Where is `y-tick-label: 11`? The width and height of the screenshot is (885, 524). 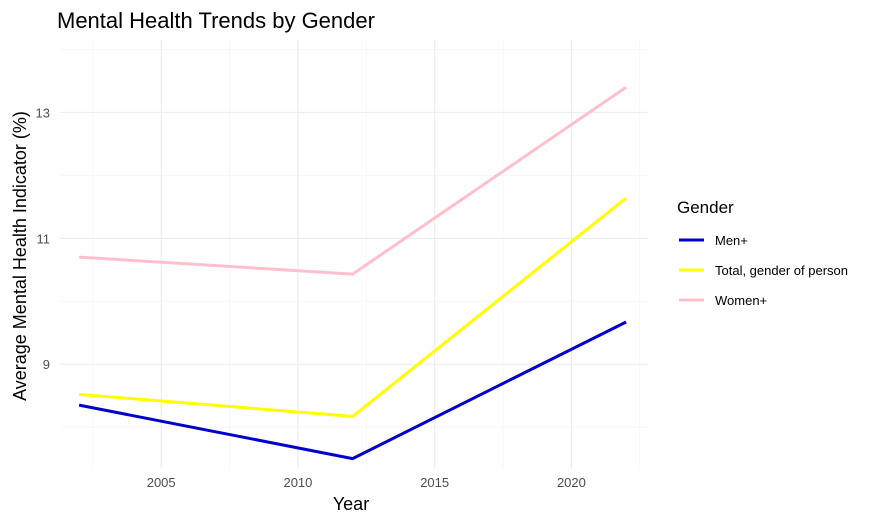 y-tick-label: 11 is located at coordinates (44, 238).